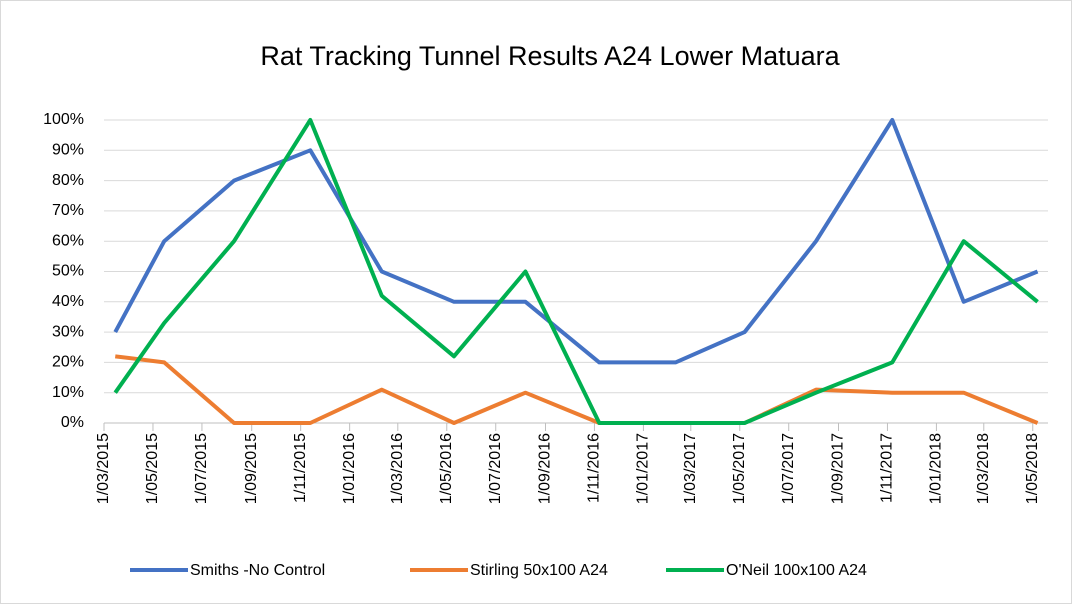 The width and height of the screenshot is (1072, 604). I want to click on x-tick-label: 1/01/2017, so click(643, 468).